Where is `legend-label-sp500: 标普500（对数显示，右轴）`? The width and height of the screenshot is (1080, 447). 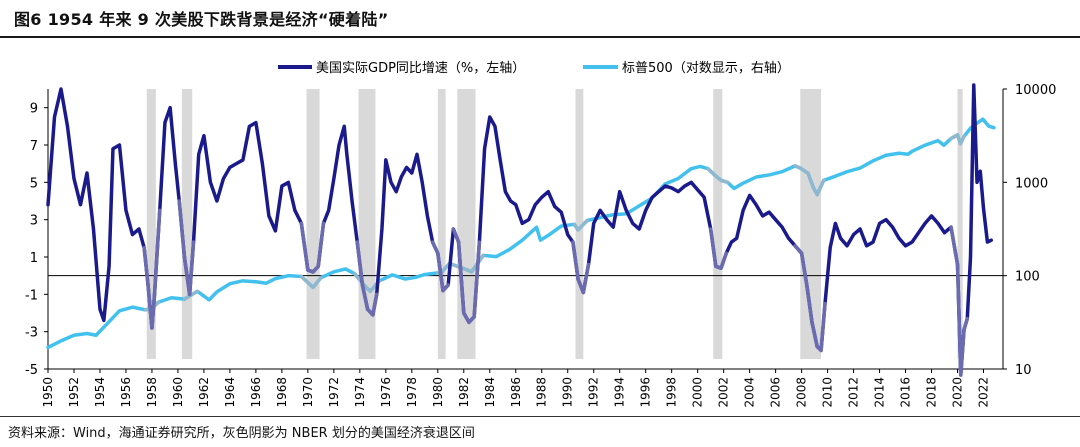 legend-label-sp500: 标普500（对数显示，右轴） is located at coordinates (706, 68).